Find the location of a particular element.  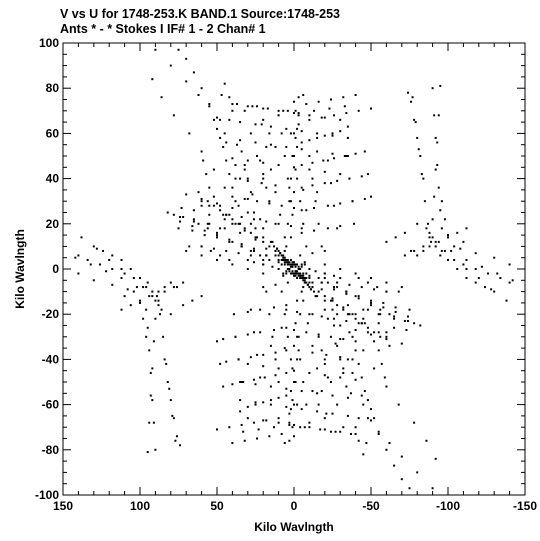

x-tick-label: 150 is located at coordinates (63, 506).